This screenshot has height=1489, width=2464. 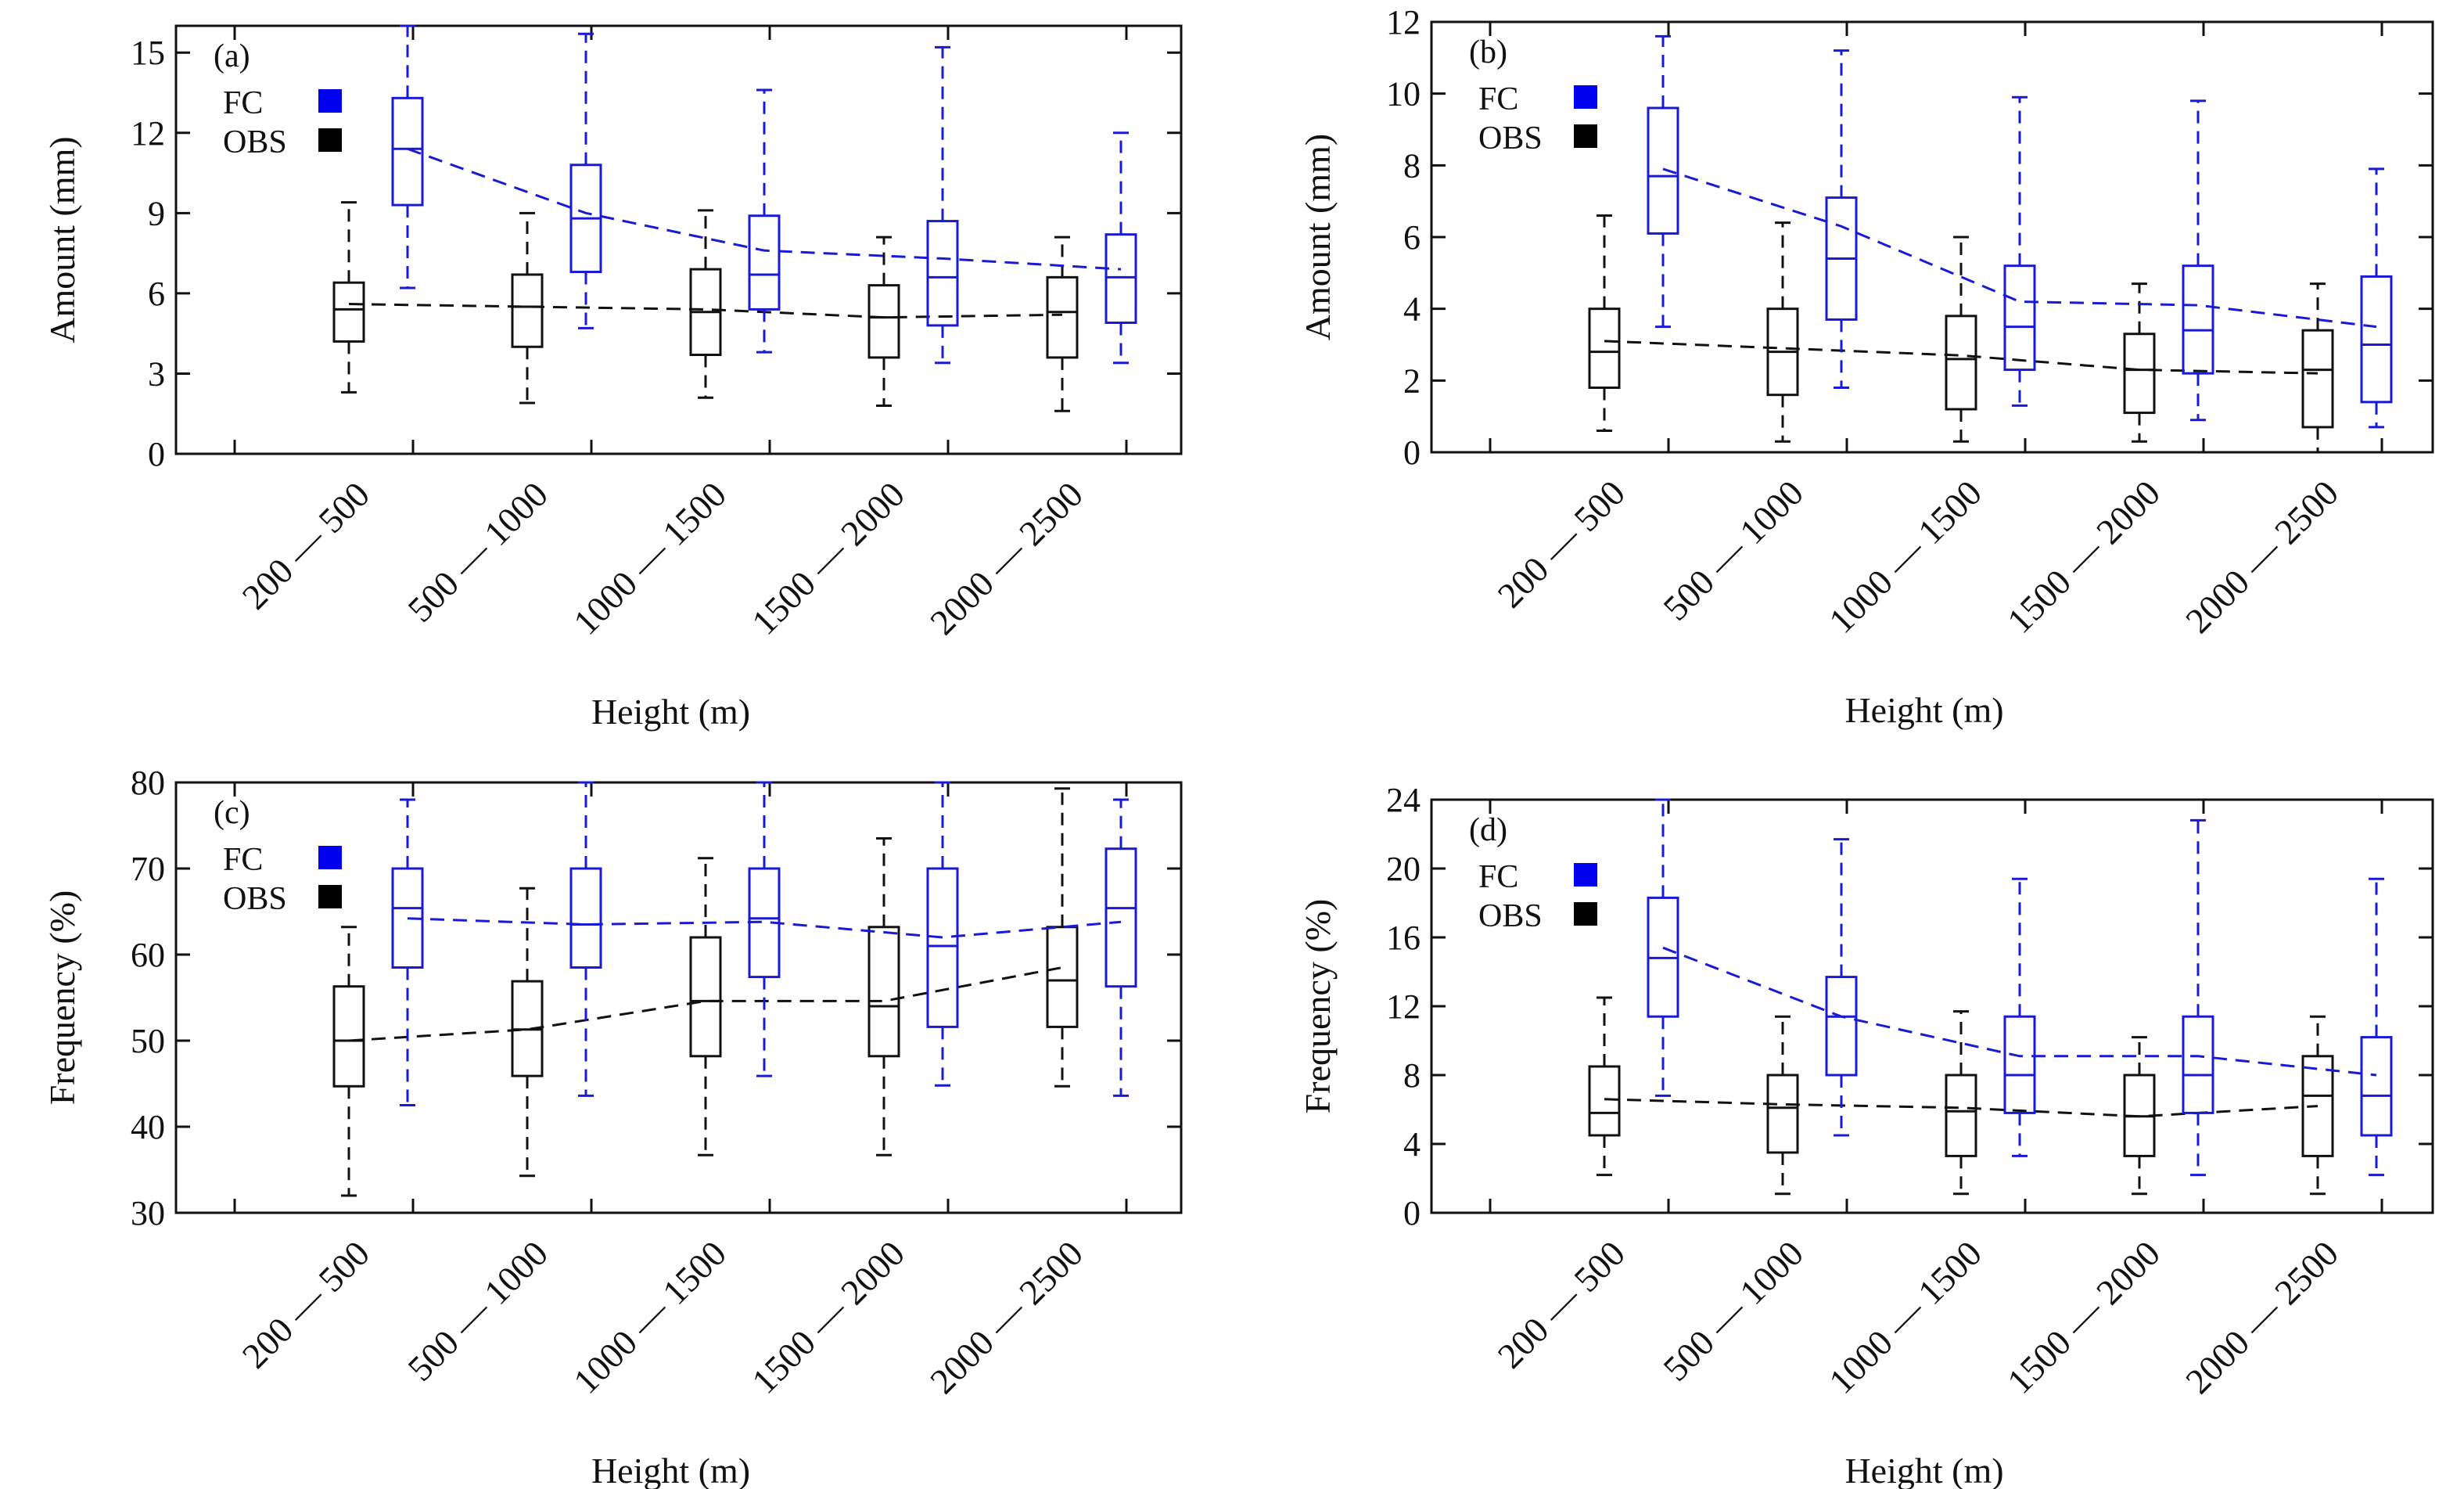 What do you see at coordinates (1923, 710) in the screenshot?
I see `x-axis-title: Height (m)` at bounding box center [1923, 710].